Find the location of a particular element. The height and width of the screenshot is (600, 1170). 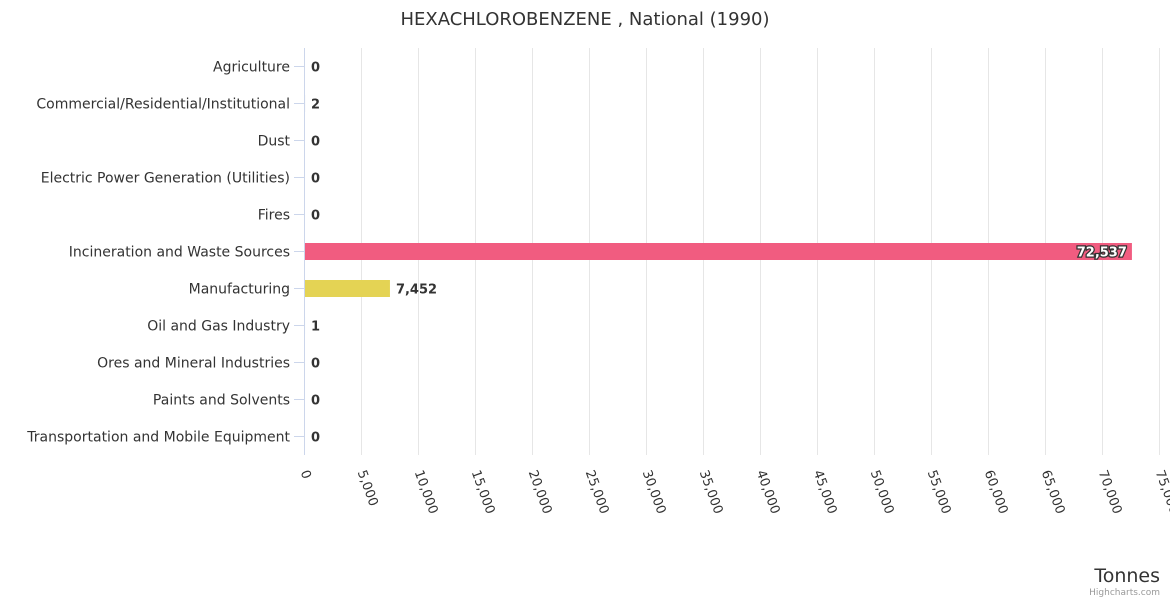

tick-label: 25,000 is located at coordinates (597, 492).